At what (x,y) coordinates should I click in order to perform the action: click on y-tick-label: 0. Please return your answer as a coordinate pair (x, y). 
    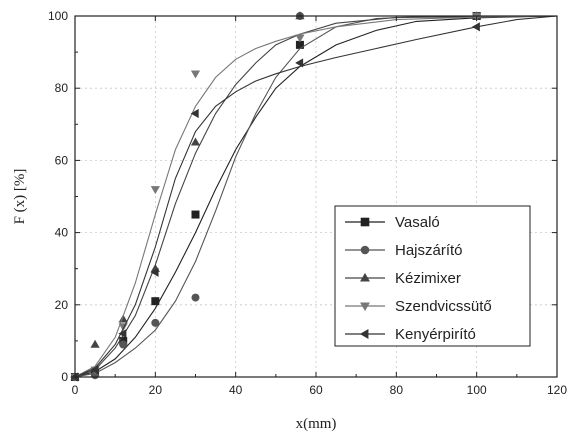
    Looking at the image, I should click on (64, 377).